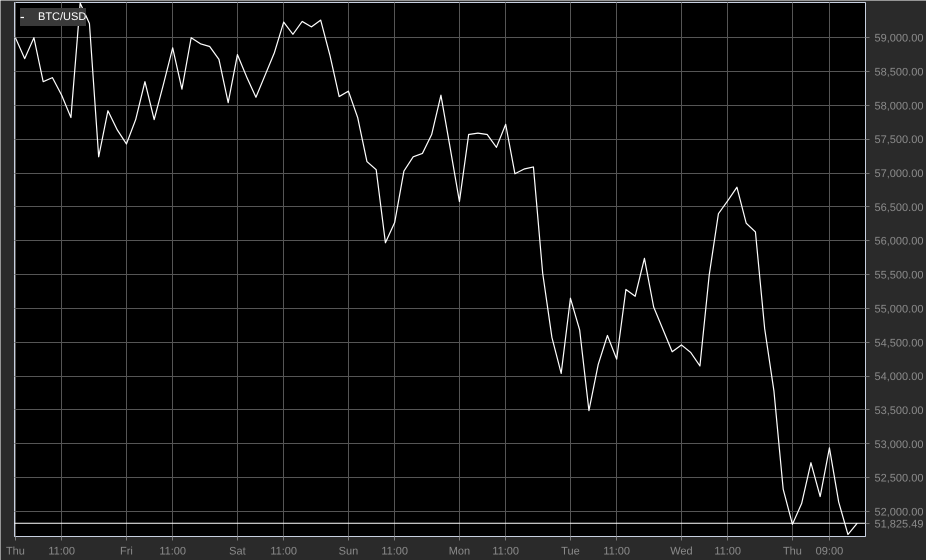  I want to click on ref-line-label: 51,825.49, so click(899, 524).